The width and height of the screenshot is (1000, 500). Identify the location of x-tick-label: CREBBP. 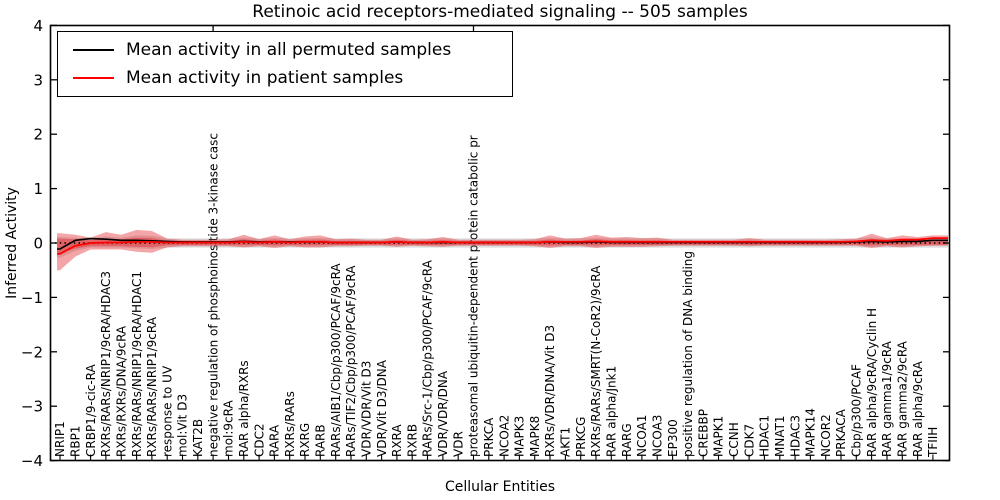
(703, 433).